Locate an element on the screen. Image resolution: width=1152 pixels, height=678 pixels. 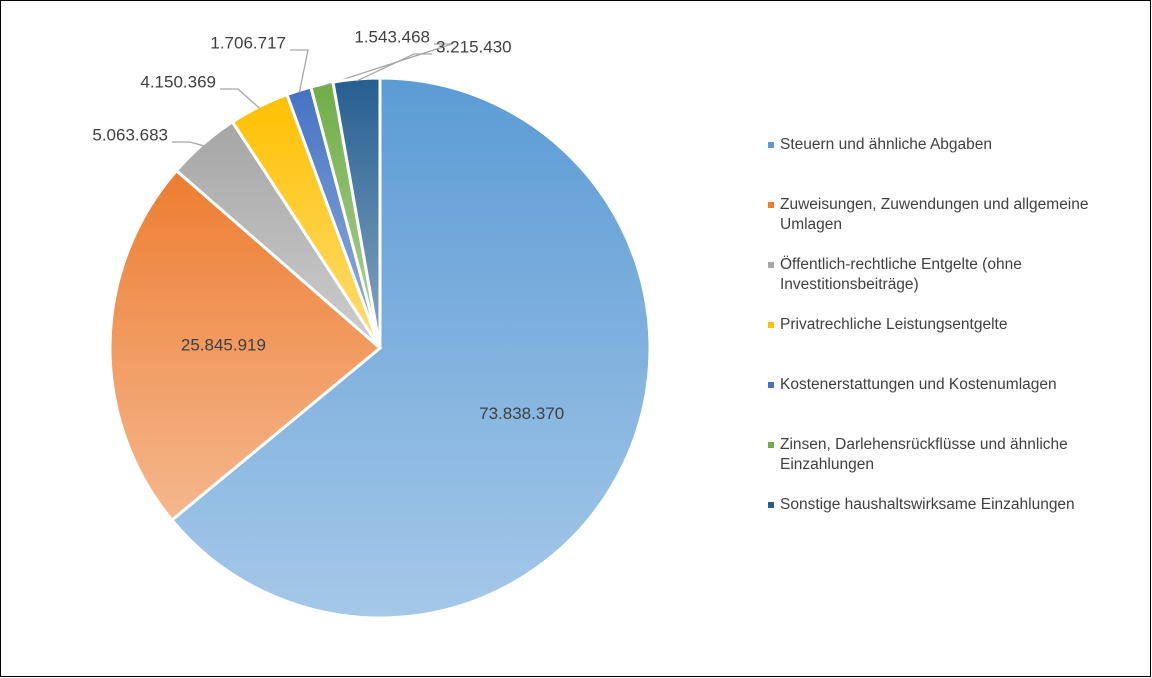
legend-label: Sonstige haushaltswirksame Einzahlungen is located at coordinates (927, 504).